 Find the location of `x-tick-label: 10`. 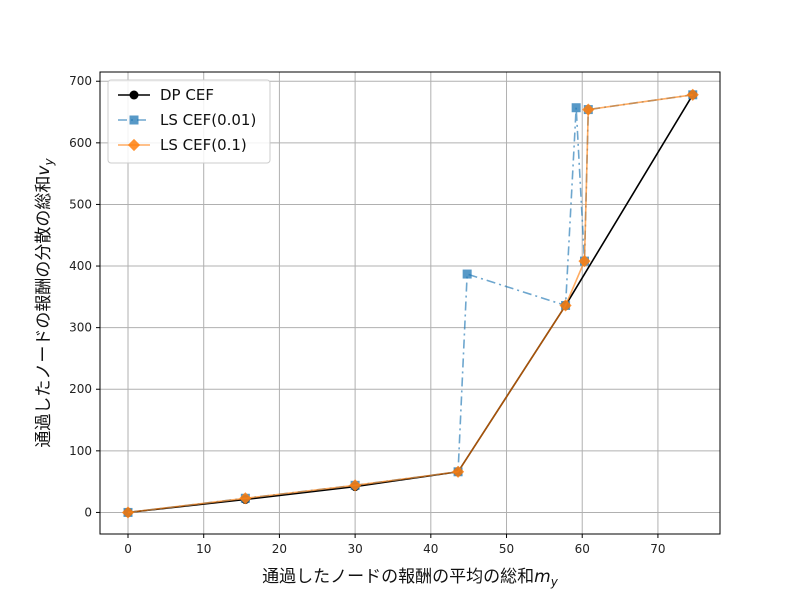

x-tick-label: 10 is located at coordinates (203, 549).